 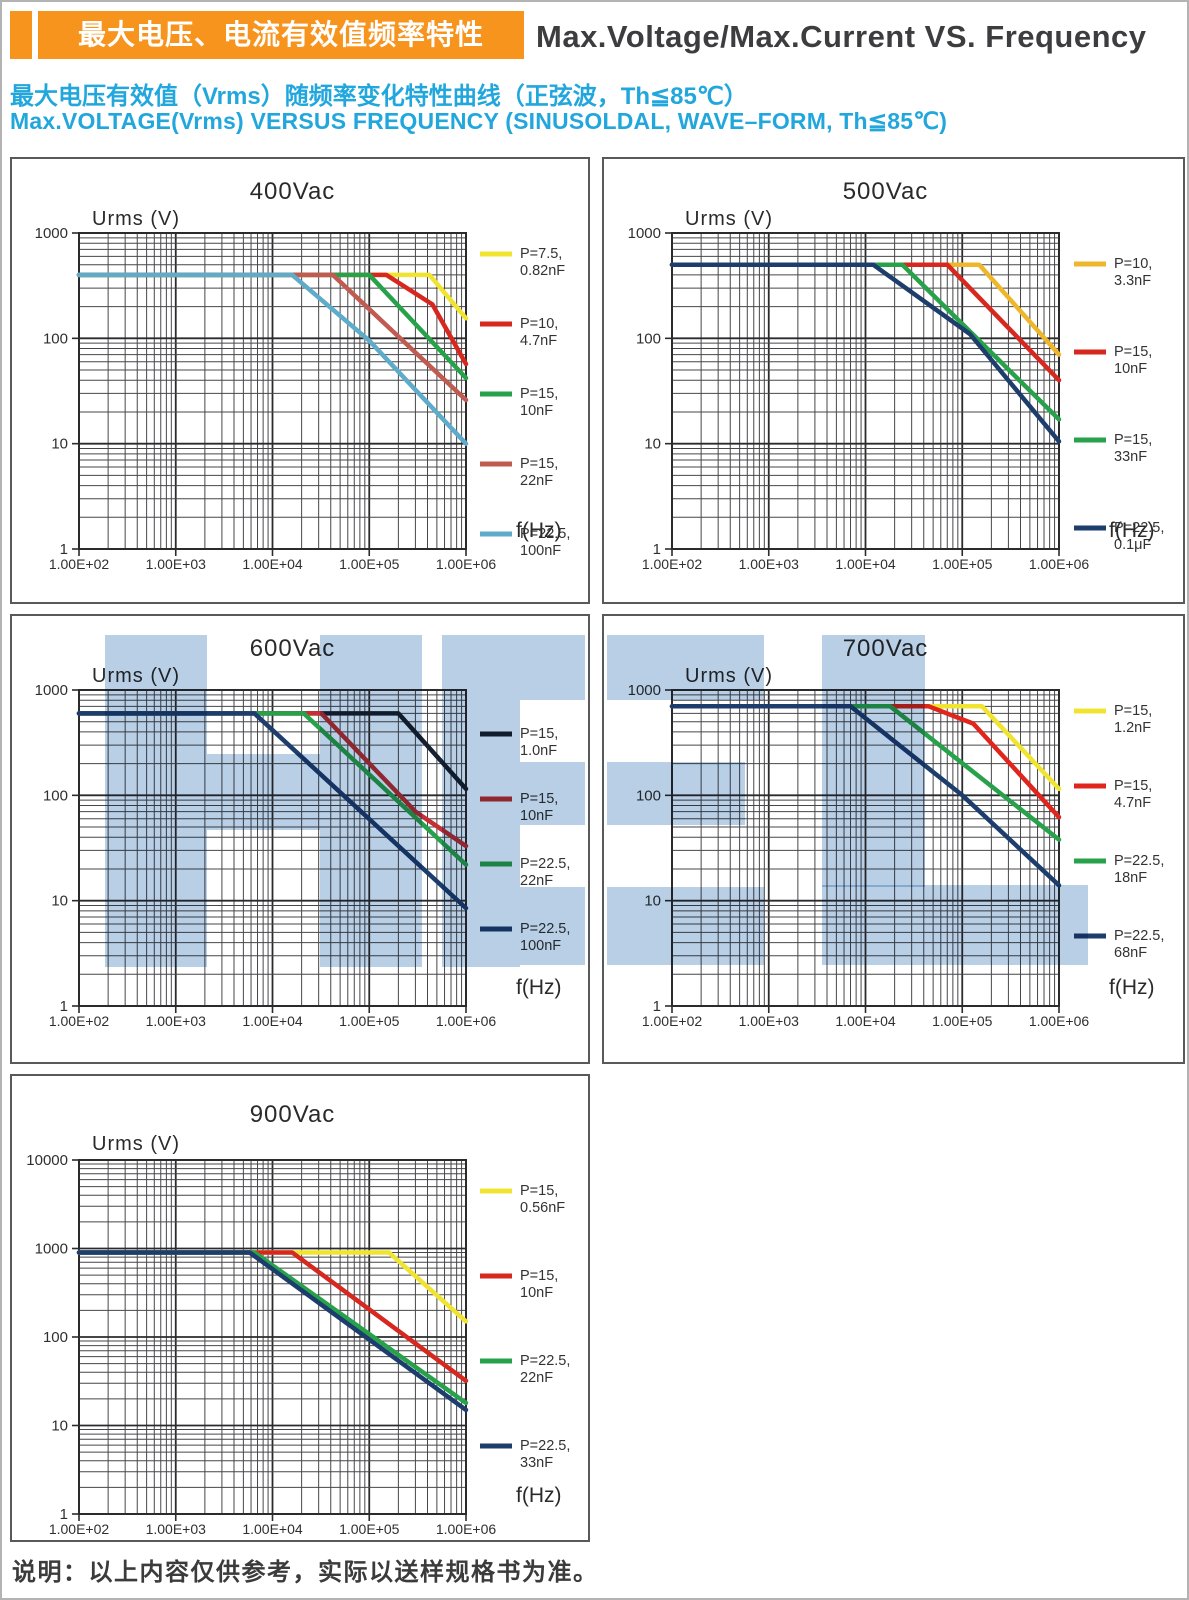 I want to click on chart-title: 500Vac, so click(x=886, y=191).